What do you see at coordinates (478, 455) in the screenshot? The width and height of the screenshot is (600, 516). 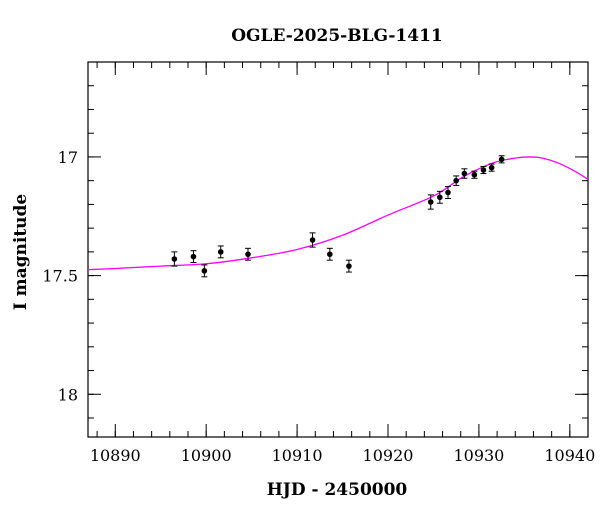 I see `x-tick-label: 10930` at bounding box center [478, 455].